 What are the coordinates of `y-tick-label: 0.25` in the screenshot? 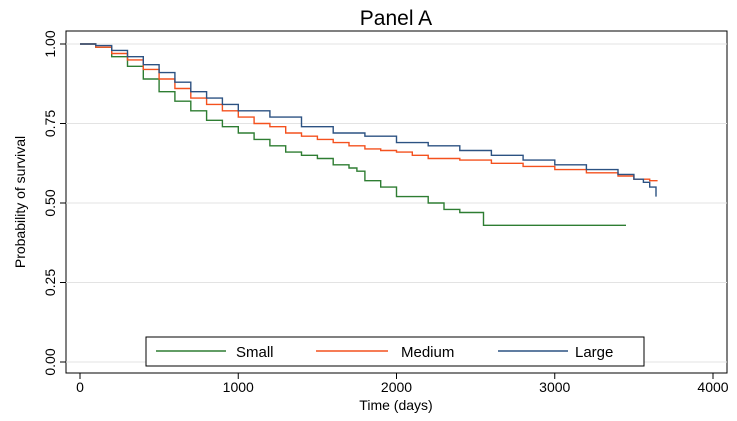 It's located at (50, 282).